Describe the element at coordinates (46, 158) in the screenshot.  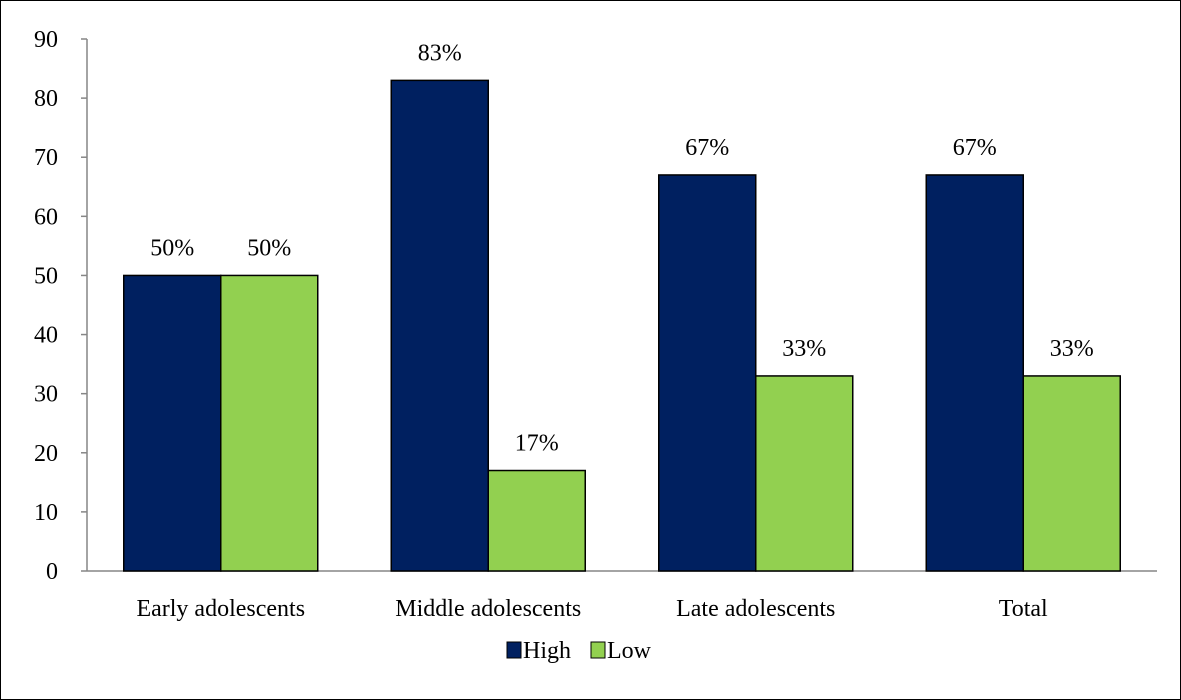
I see `y-tick-label: 70` at that location.